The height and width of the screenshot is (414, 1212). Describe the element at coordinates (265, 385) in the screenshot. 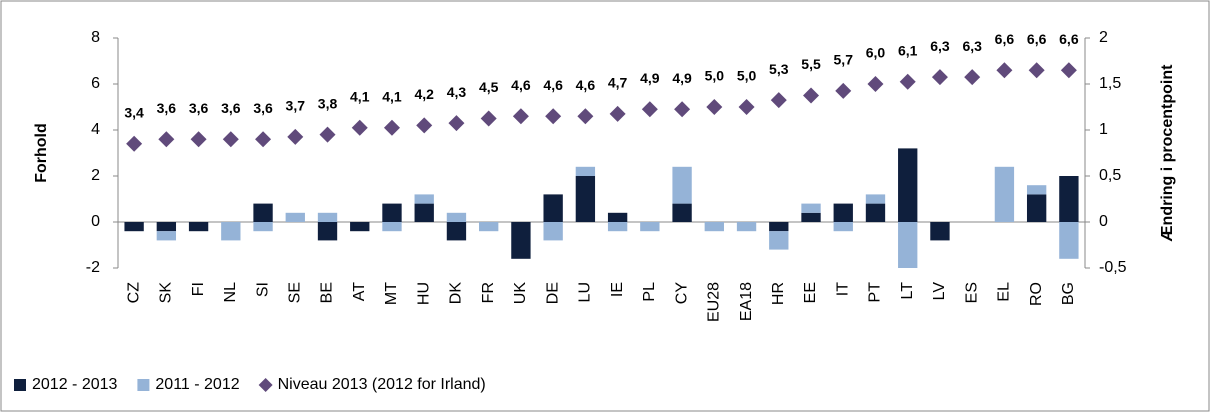

I see `legend-marker` at that location.